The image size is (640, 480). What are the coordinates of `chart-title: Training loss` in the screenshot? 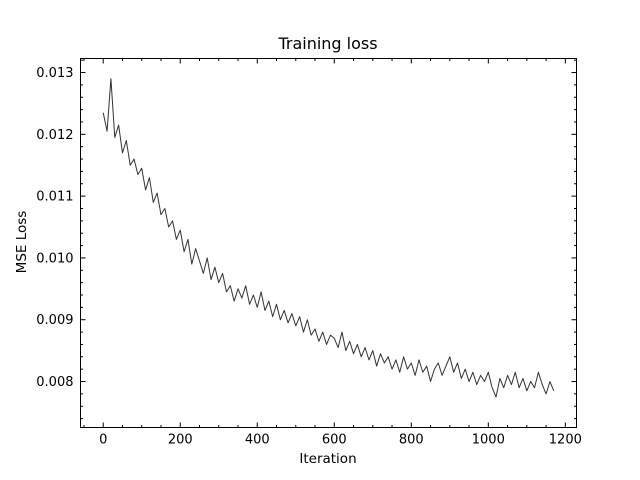 It's located at (327, 43).